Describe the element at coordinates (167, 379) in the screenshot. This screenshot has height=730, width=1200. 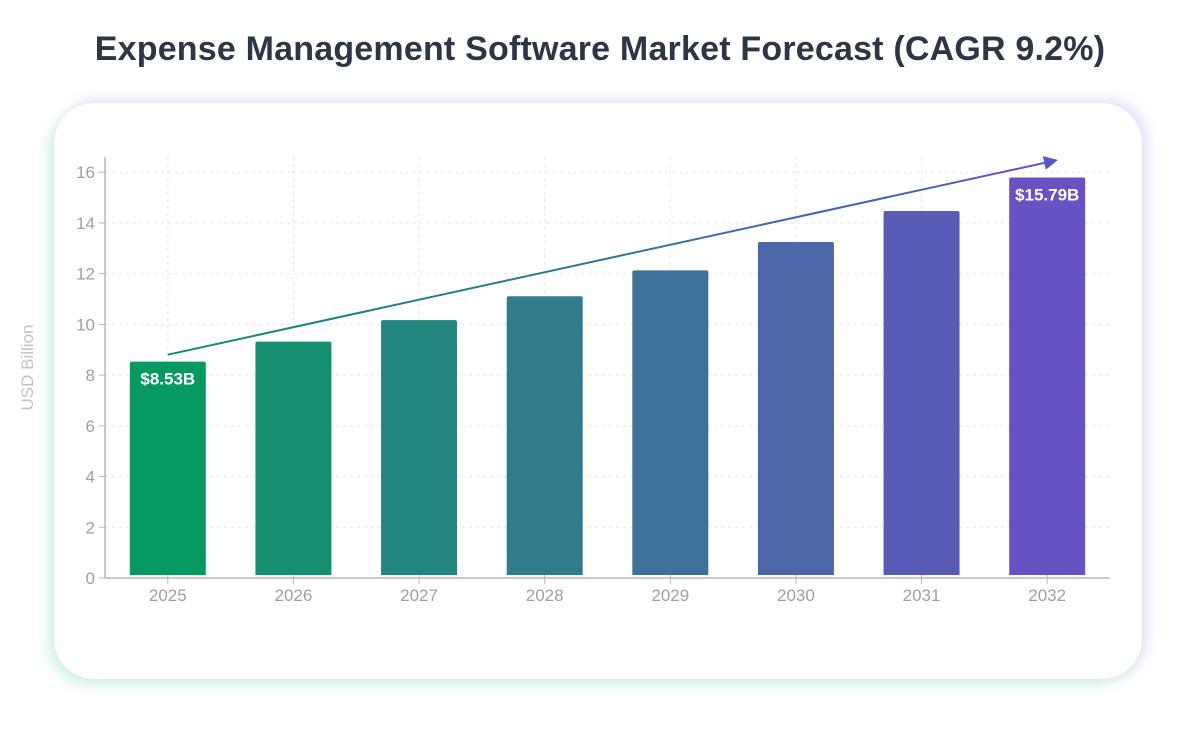
I see `data-label-2025: $8.53B` at that location.